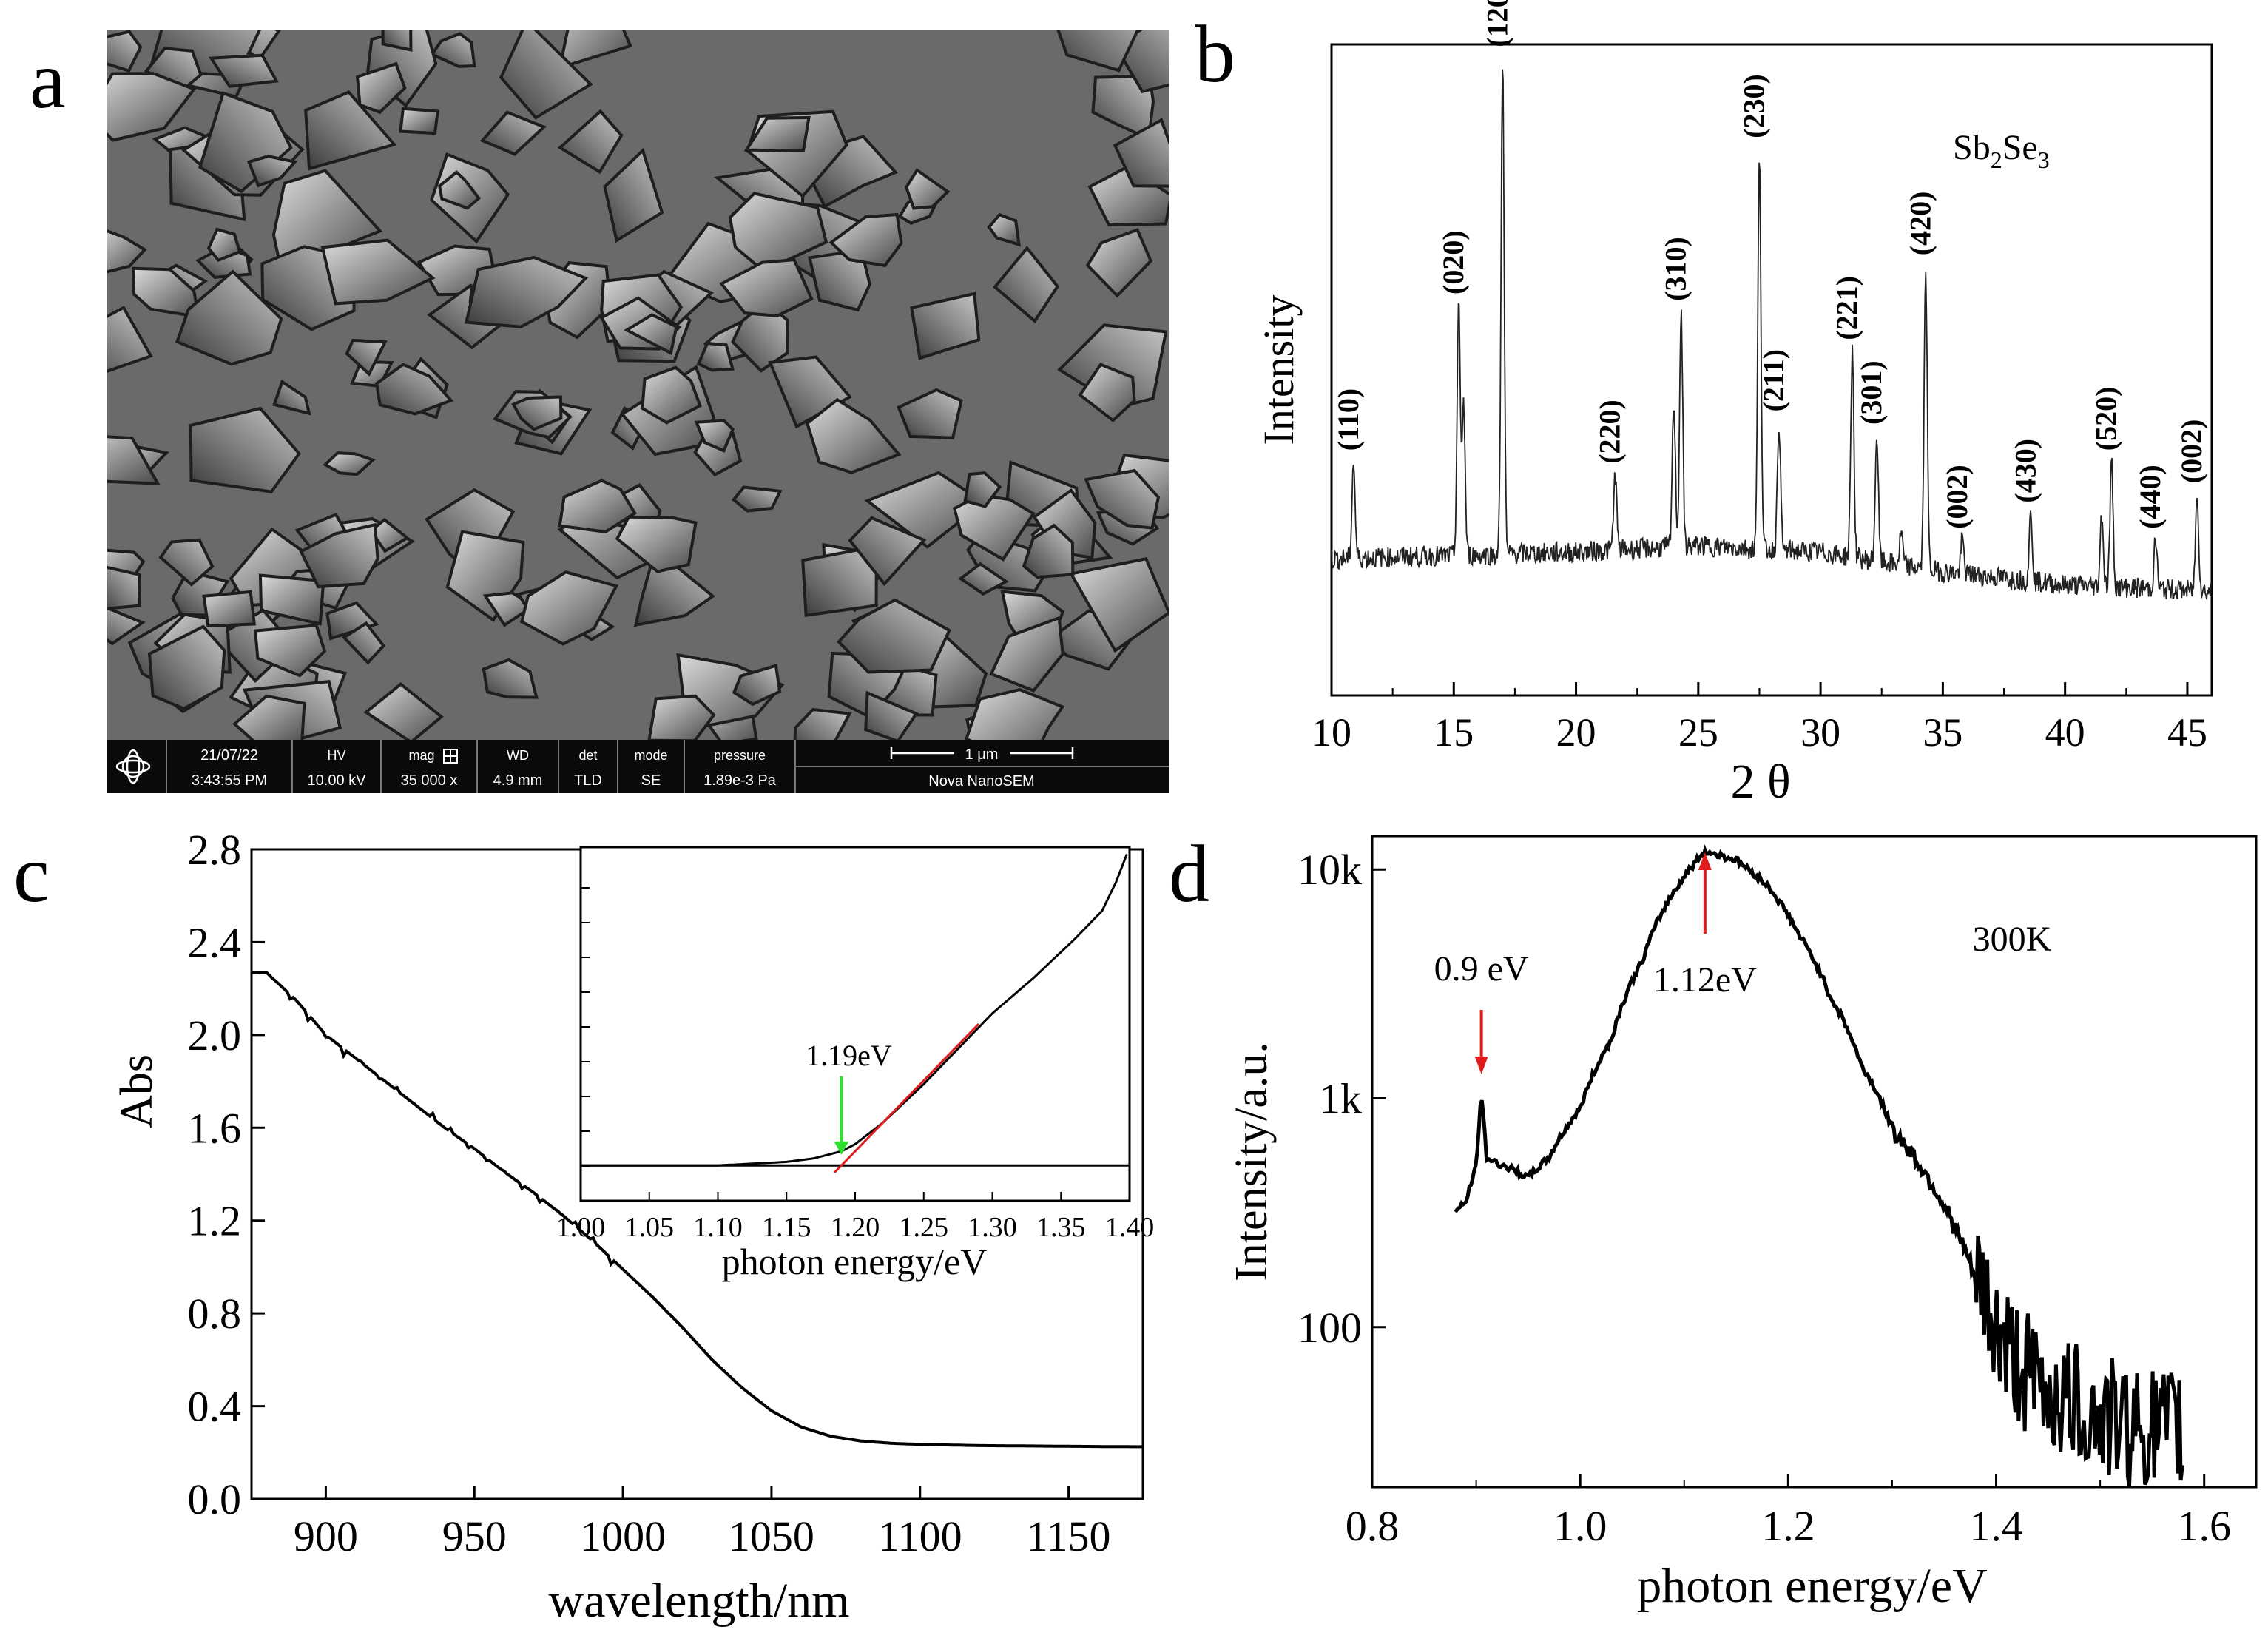 The width and height of the screenshot is (2268, 1641). What do you see at coordinates (2065, 732) in the screenshot?
I see `xrd-xtick-label: 40` at bounding box center [2065, 732].